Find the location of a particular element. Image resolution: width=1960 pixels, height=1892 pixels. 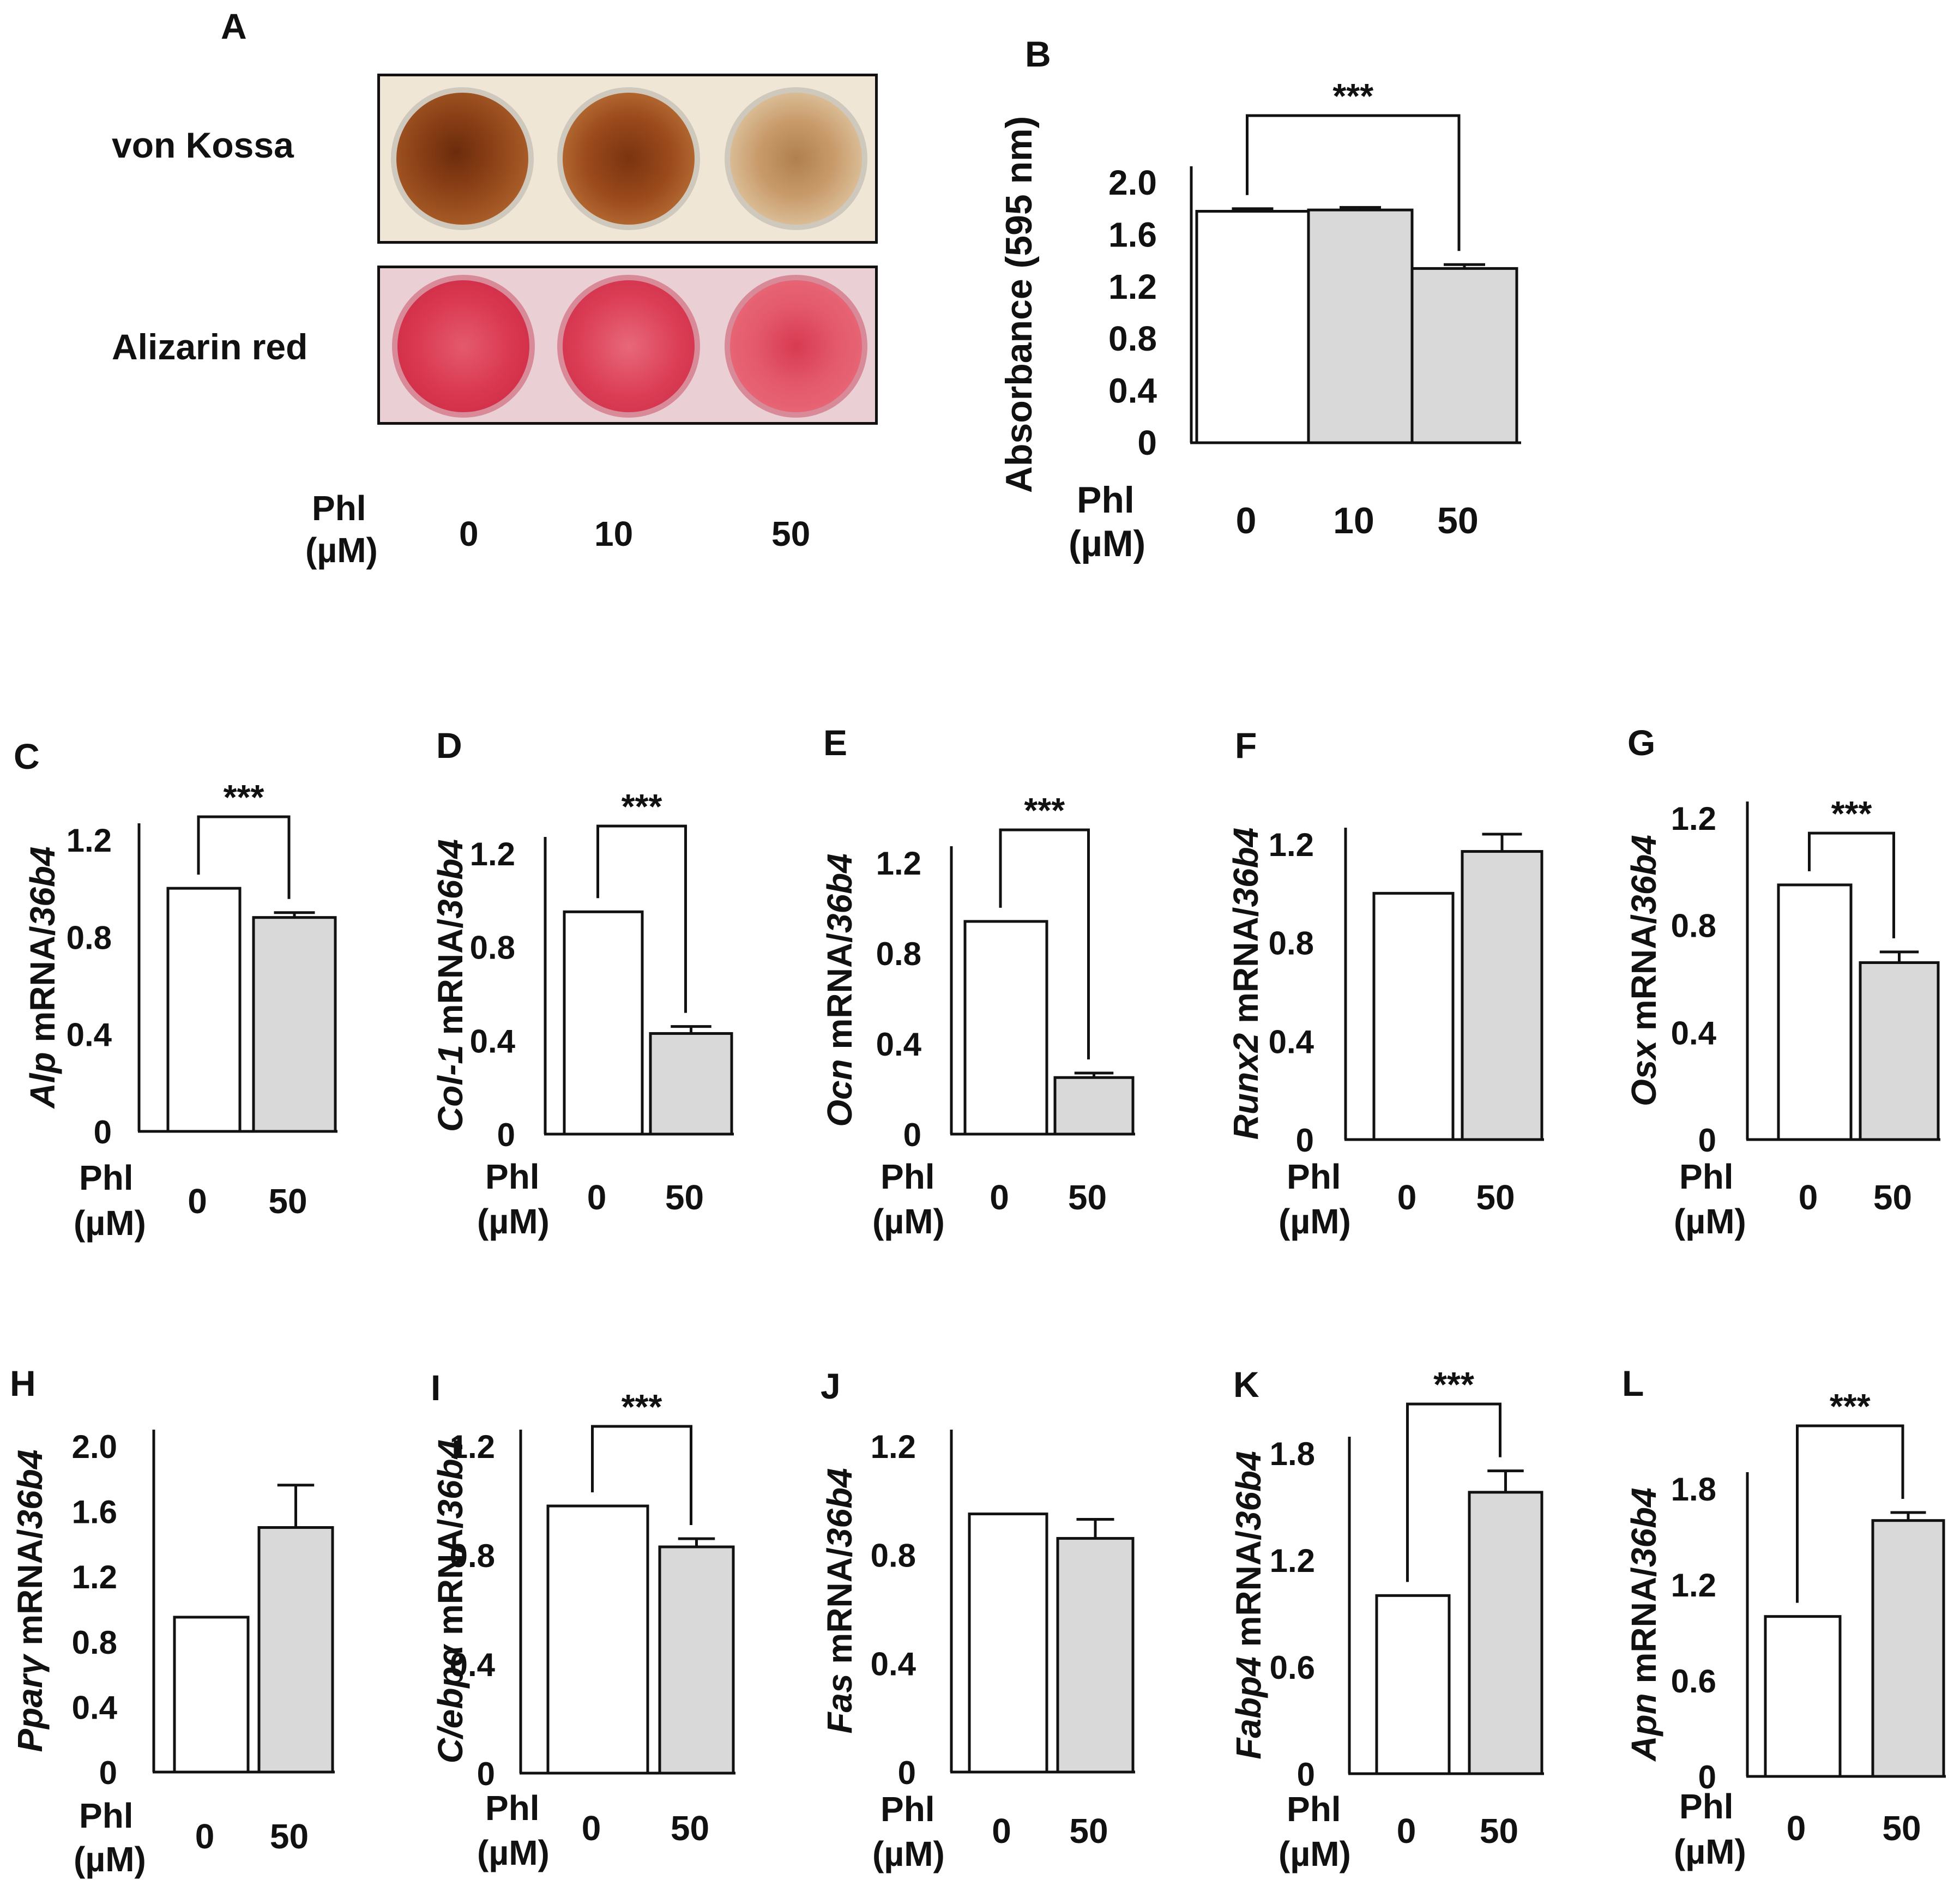

chart-c-xlabel-line2: (µM) is located at coordinates (110, 1223).